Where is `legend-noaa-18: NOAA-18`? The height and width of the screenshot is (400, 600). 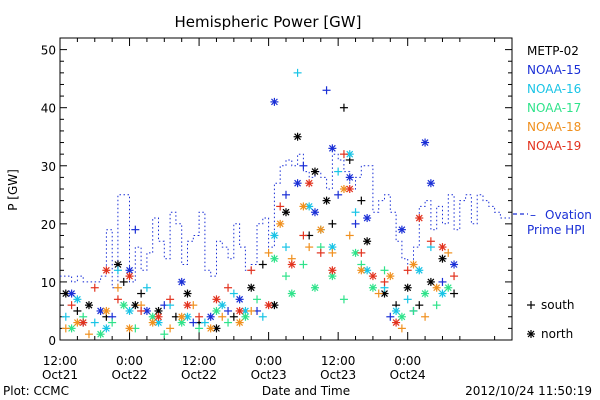 legend-noaa-18: NOAA-18 is located at coordinates (554, 127).